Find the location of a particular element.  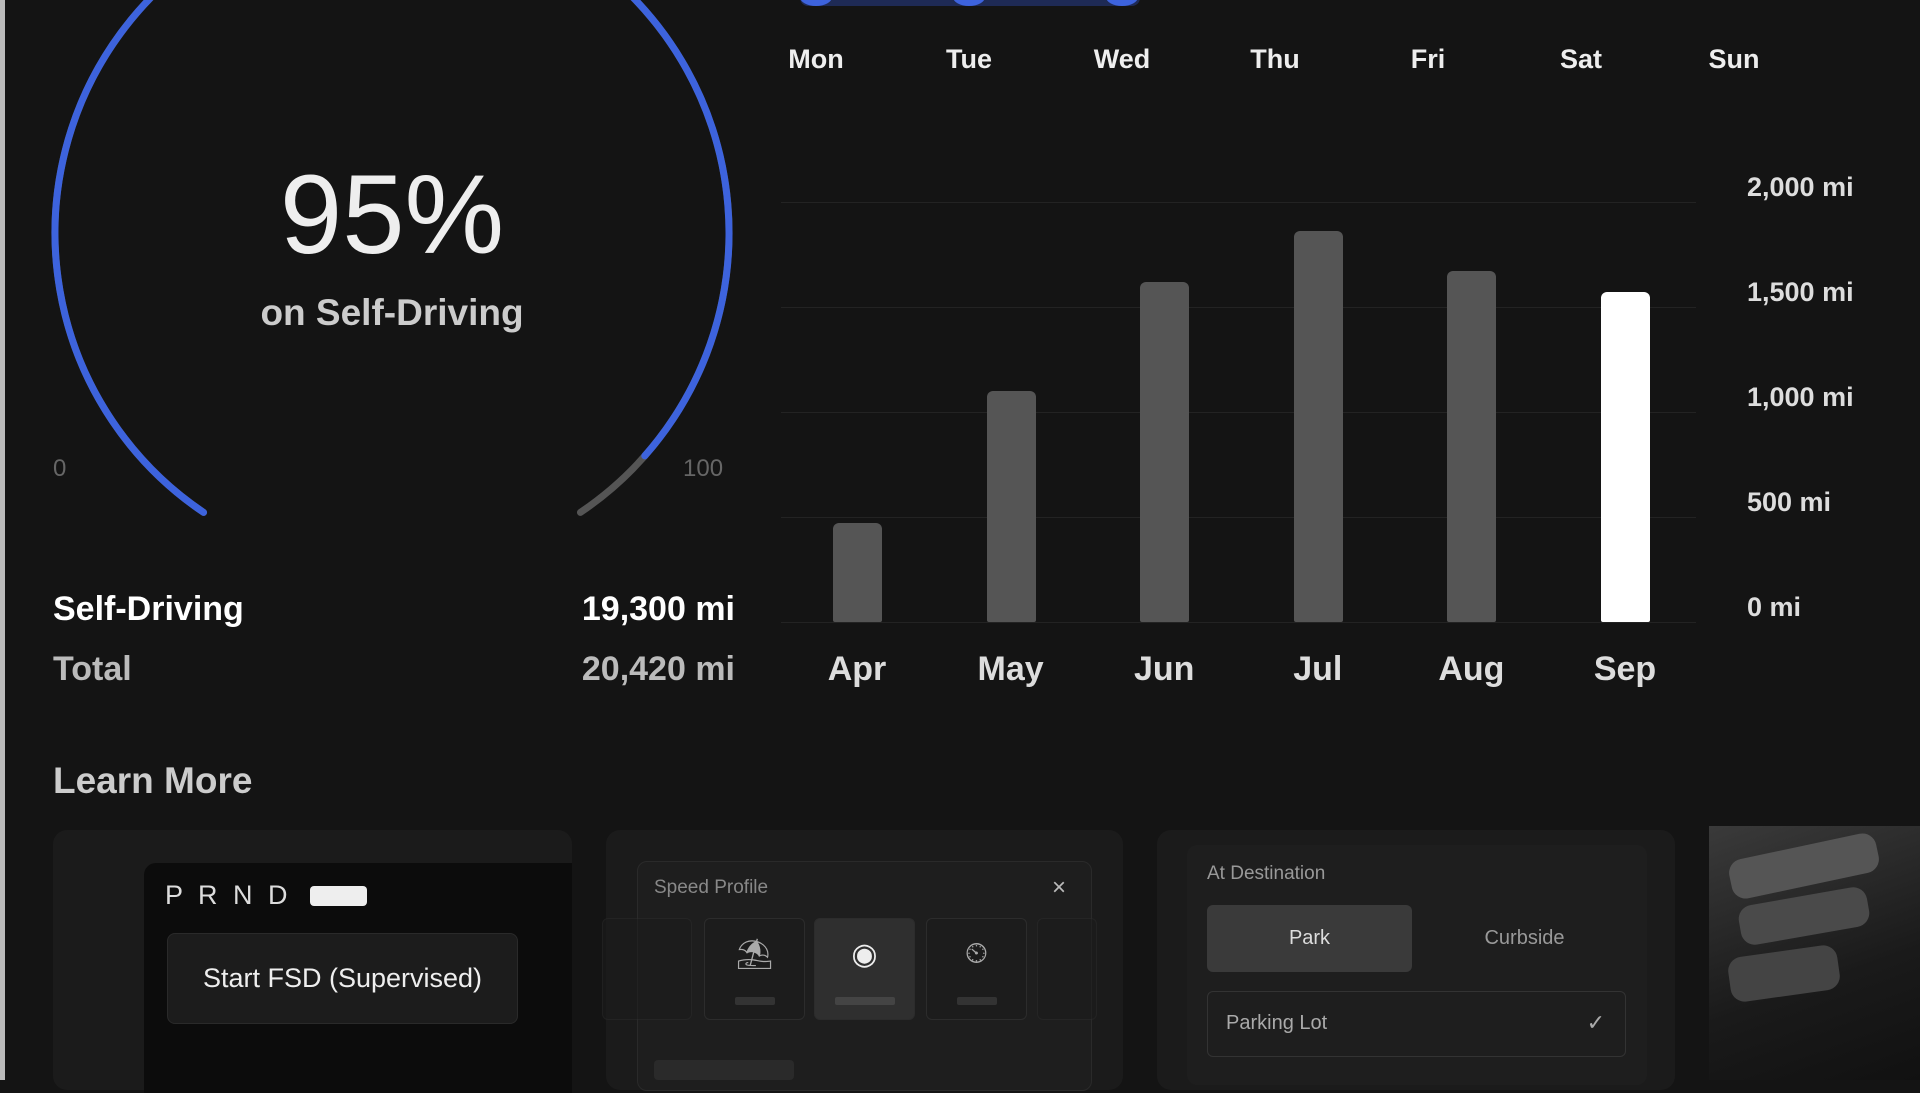

speed-tile-standard: ◉ is located at coordinates (864, 969).